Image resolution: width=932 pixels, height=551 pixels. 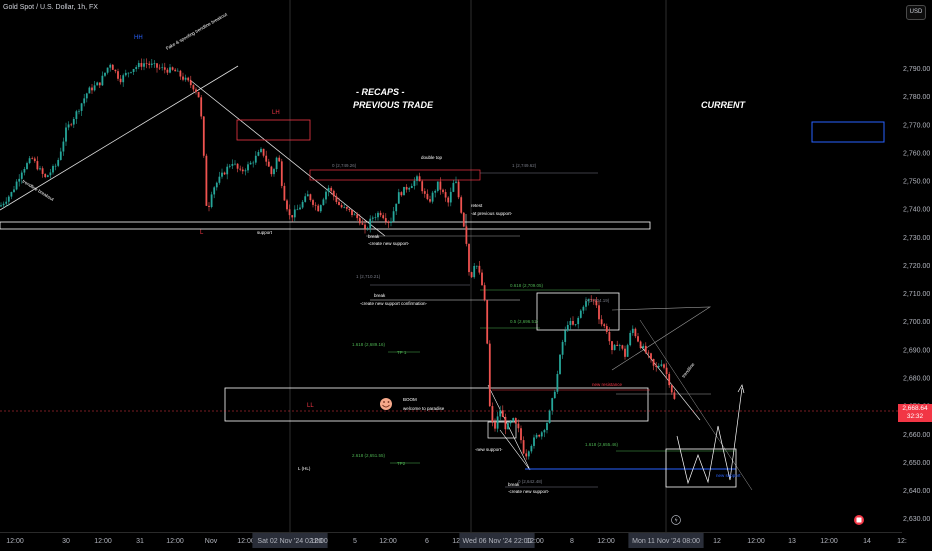 I want to click on chart-annotation: -at previous support-, so click(x=492, y=213).